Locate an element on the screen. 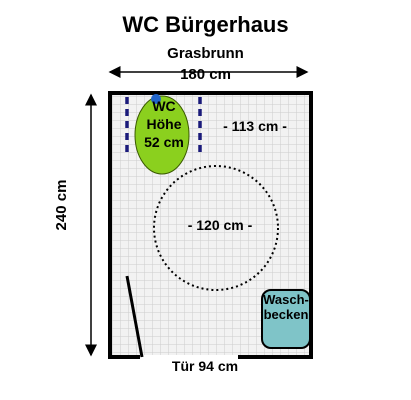 The height and width of the screenshot is (400, 411). wc-label-line1: WC is located at coordinates (164, 106).